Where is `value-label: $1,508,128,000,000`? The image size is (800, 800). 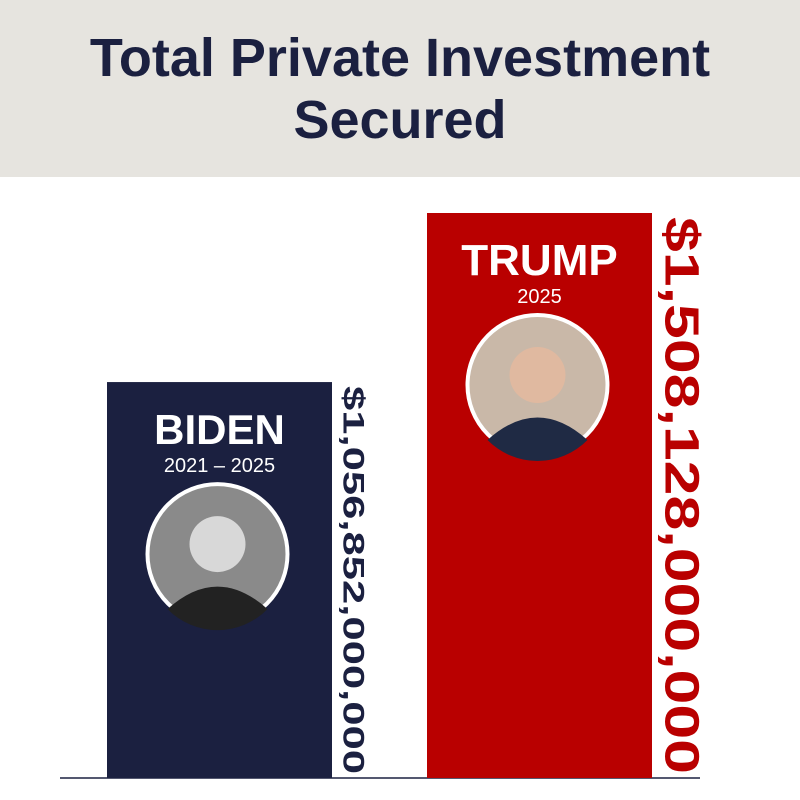 value-label: $1,508,128,000,000 is located at coordinates (681, 495).